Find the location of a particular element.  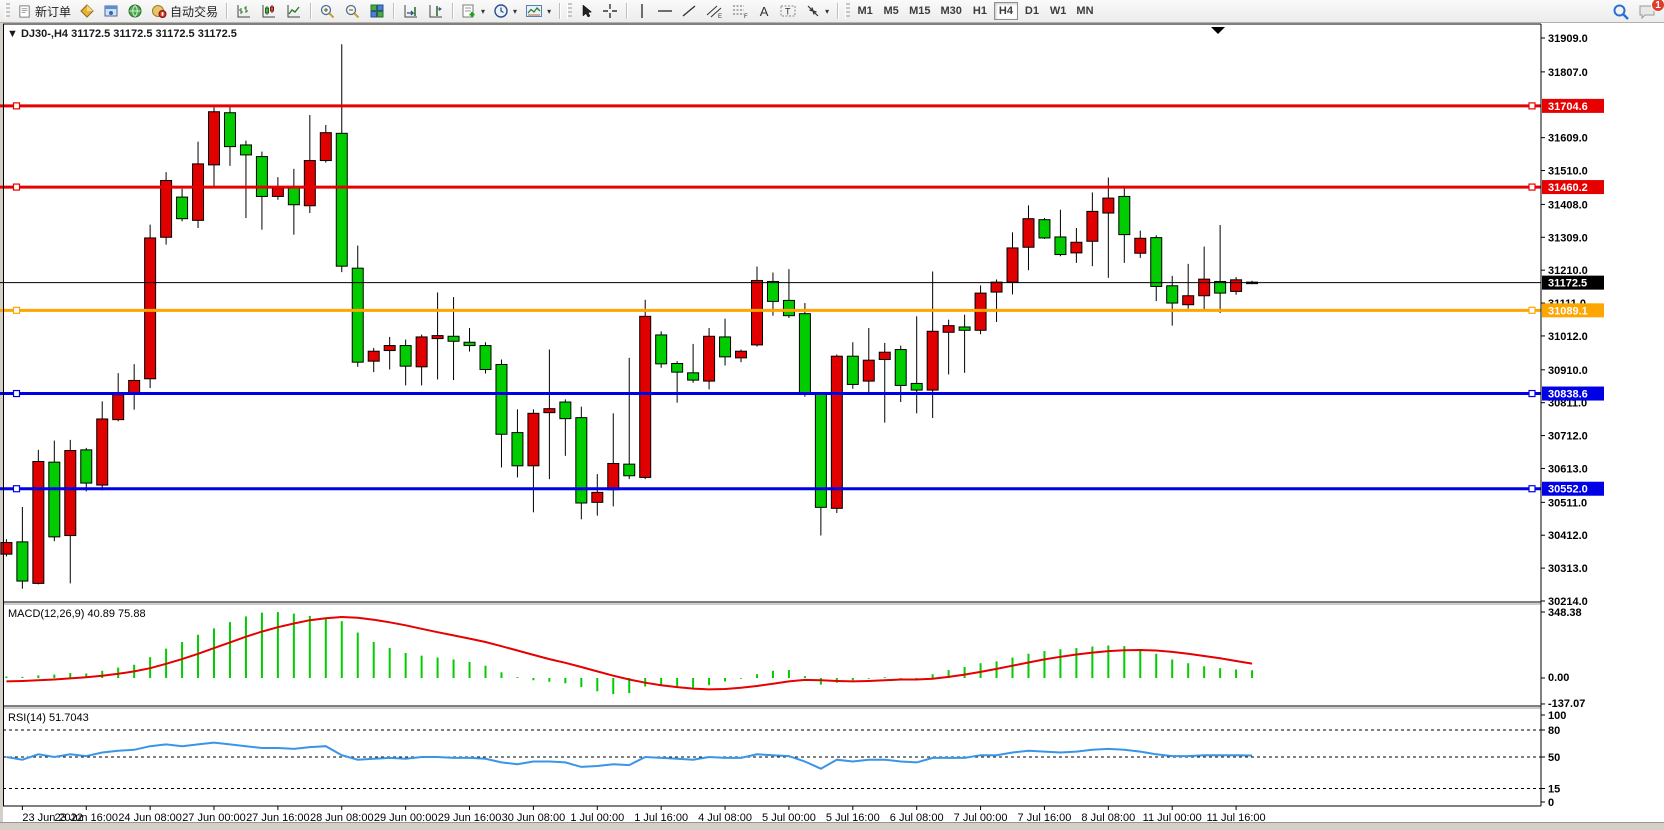

search-icon is located at coordinates (1621, 12).